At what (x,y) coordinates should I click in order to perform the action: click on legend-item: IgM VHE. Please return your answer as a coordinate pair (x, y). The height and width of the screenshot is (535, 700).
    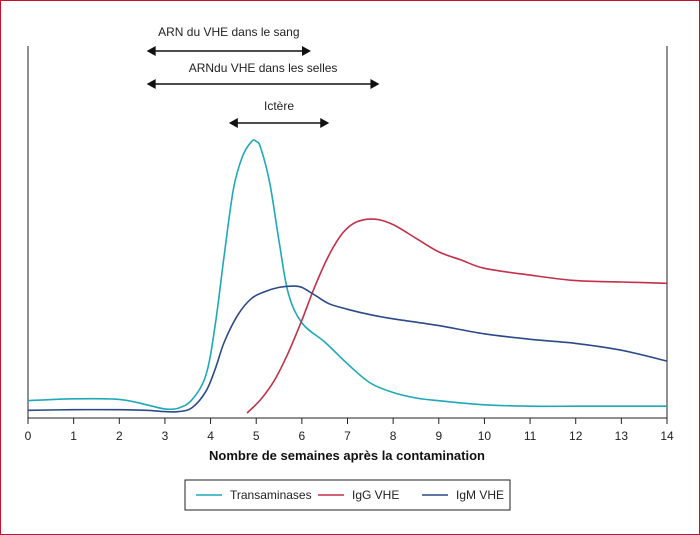
    Looking at the image, I should click on (463, 495).